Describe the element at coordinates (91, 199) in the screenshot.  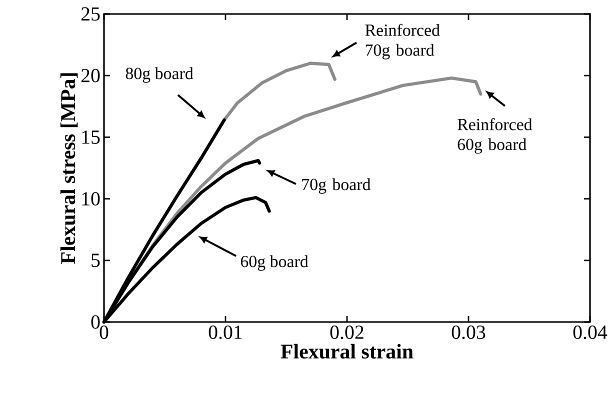
I see `y-tick-label: 10` at that location.